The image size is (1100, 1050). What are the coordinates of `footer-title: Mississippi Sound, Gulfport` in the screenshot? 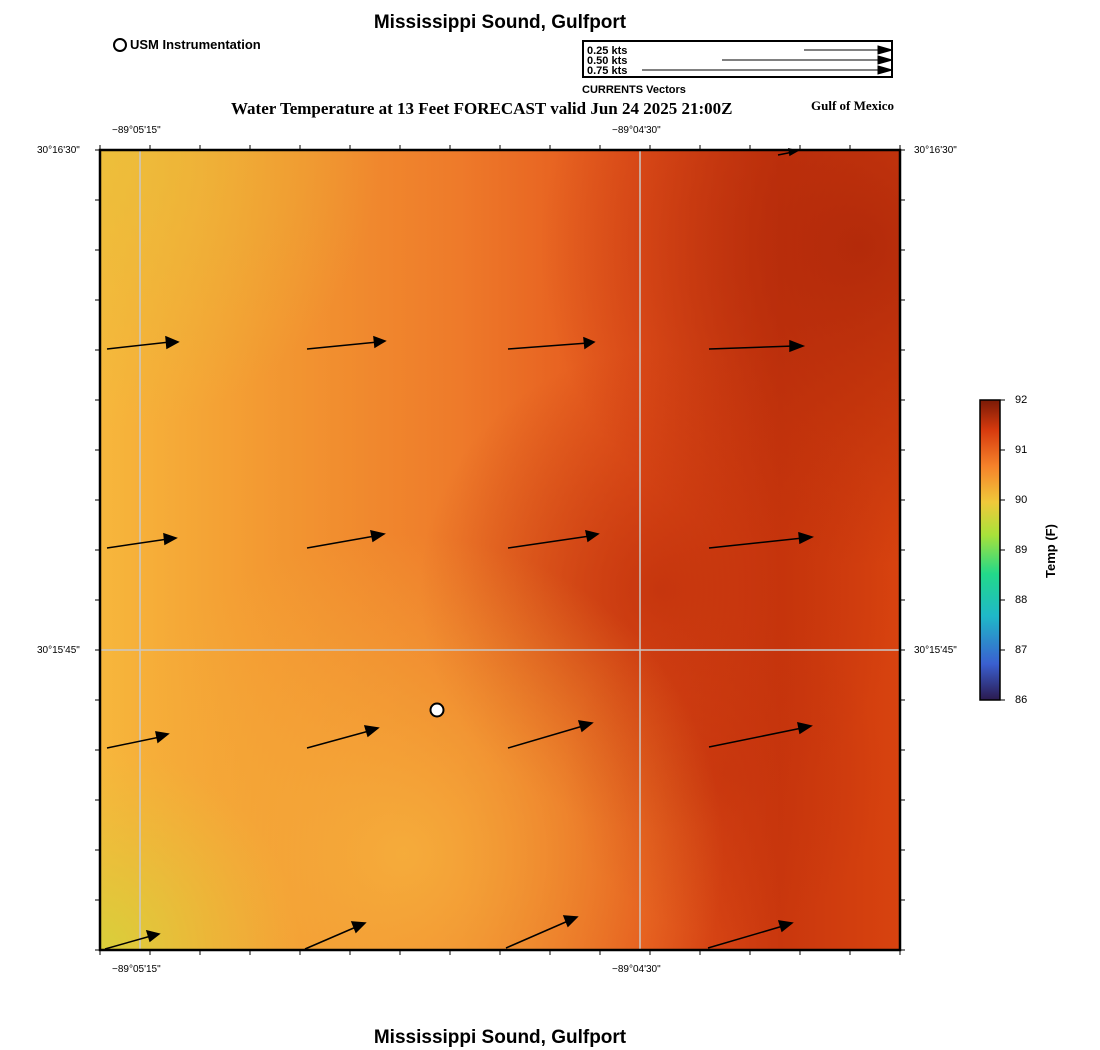 It's located at (500, 1037).